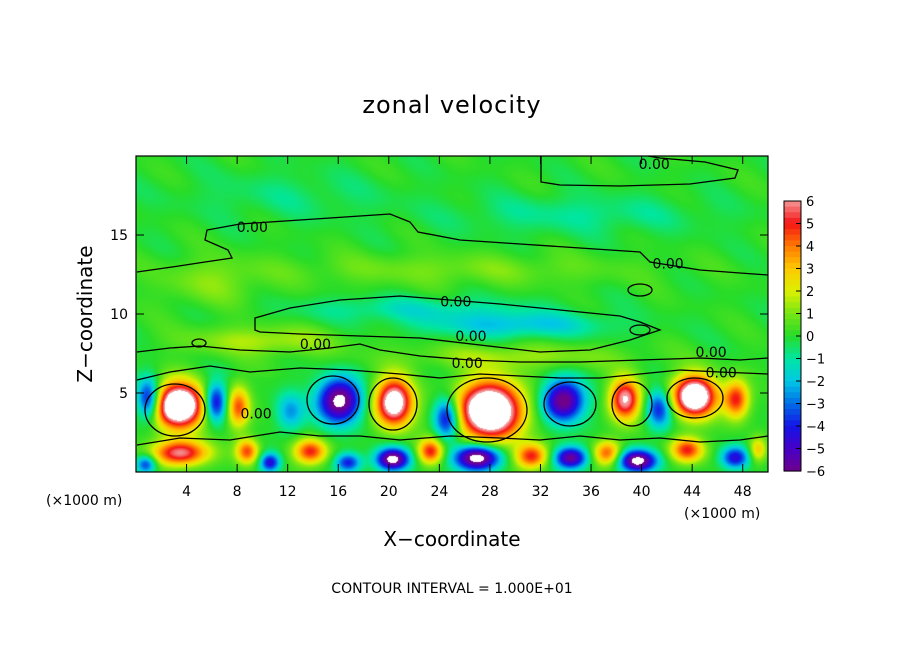 This screenshot has width=904, height=654. What do you see at coordinates (815, 360) in the screenshot?
I see `colorbar-tick-label: −1` at bounding box center [815, 360].